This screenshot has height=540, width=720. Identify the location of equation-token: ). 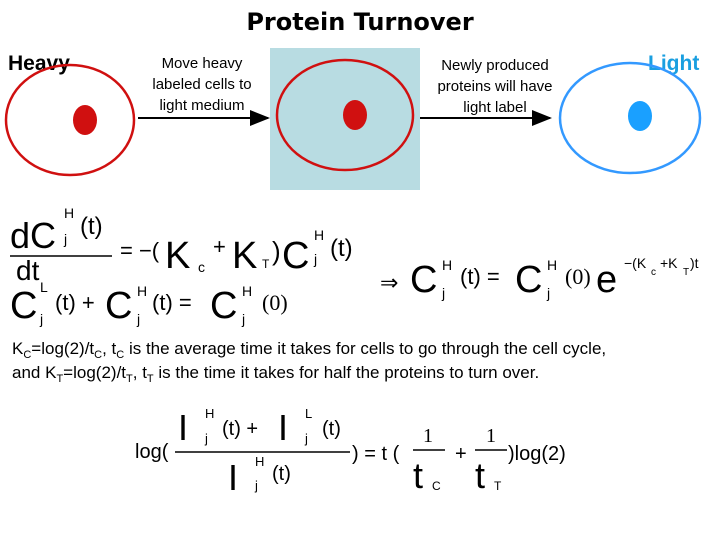
(276, 251).